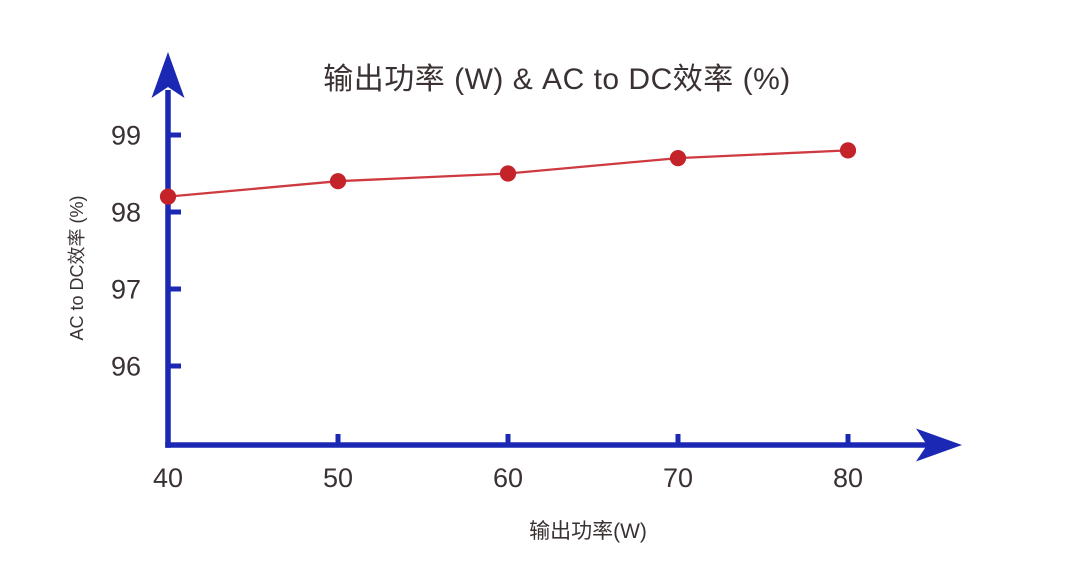  Describe the element at coordinates (168, 75) in the screenshot. I see `y-axis-arrow-icon` at that location.